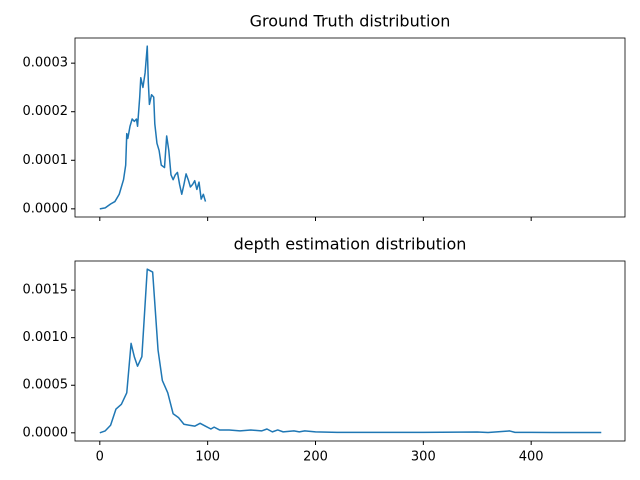 This screenshot has width=640, height=480. I want to click on chart-title: depth estimation distribution, so click(350, 244).